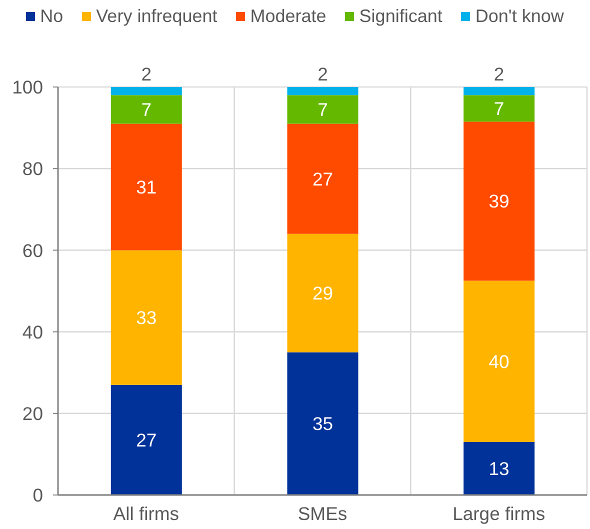 The width and height of the screenshot is (590, 529). I want to click on data-label: 31, so click(146, 187).